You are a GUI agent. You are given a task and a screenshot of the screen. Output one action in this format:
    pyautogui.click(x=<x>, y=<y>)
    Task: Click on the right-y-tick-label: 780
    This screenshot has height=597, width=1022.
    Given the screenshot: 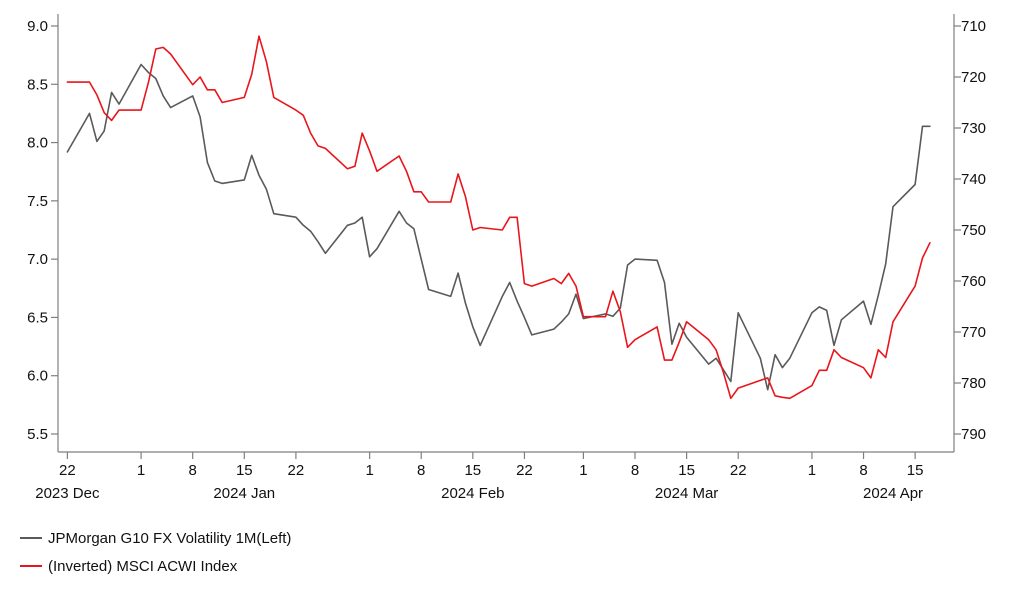 What is the action you would take?
    pyautogui.click(x=973, y=383)
    